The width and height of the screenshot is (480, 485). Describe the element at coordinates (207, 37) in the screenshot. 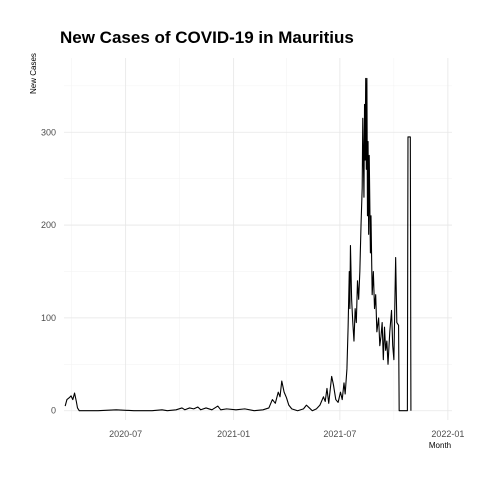

I see `chart-title: New Cases of COVID-19 in Mauritius` at that location.